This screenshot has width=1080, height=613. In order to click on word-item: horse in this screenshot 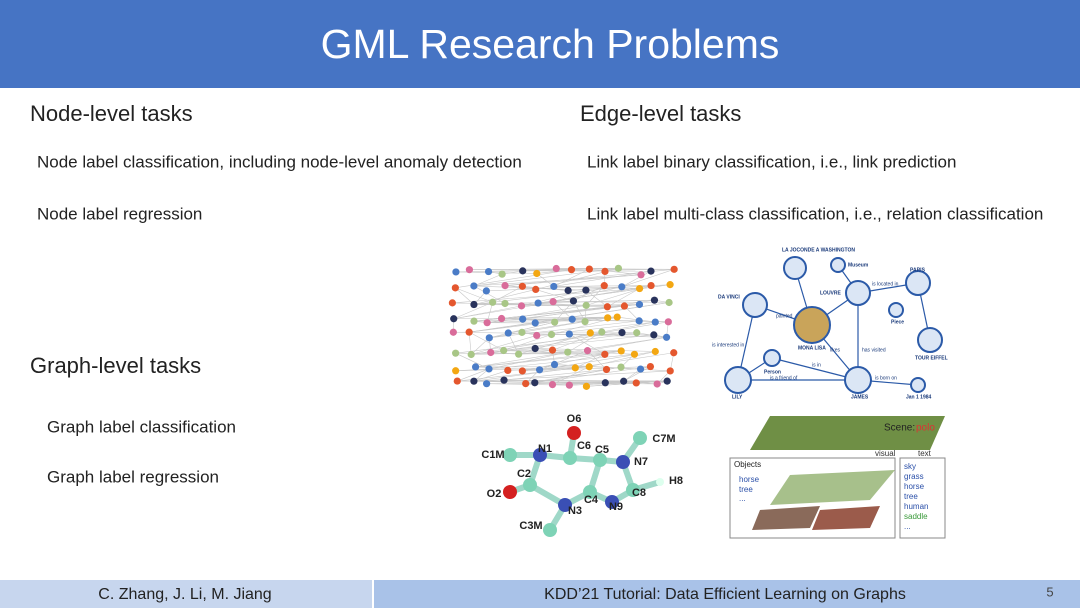, I will do `click(914, 486)`.